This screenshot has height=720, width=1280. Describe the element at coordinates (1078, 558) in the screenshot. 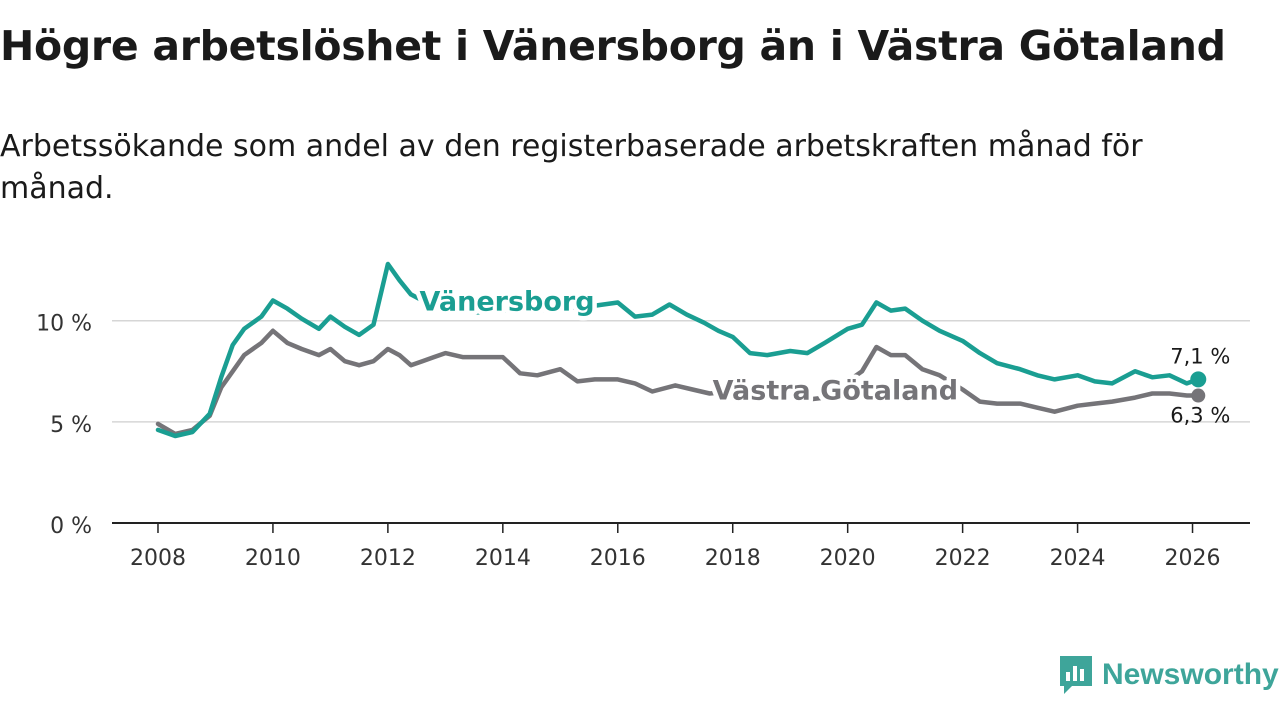

I see `x-tick-label-2024: 2024` at that location.